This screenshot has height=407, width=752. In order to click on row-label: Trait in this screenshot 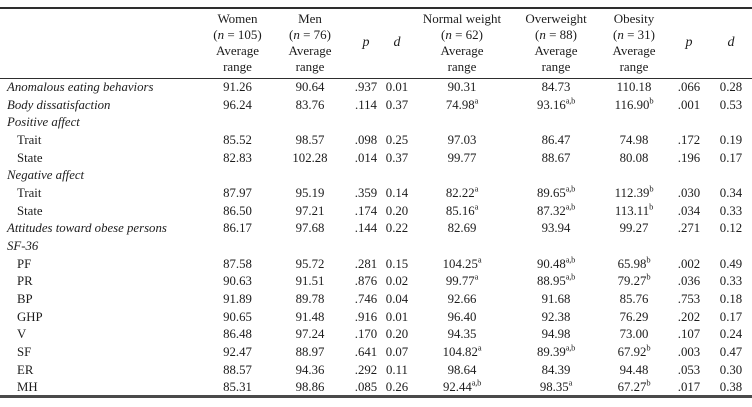, I will do `click(29, 139)`.